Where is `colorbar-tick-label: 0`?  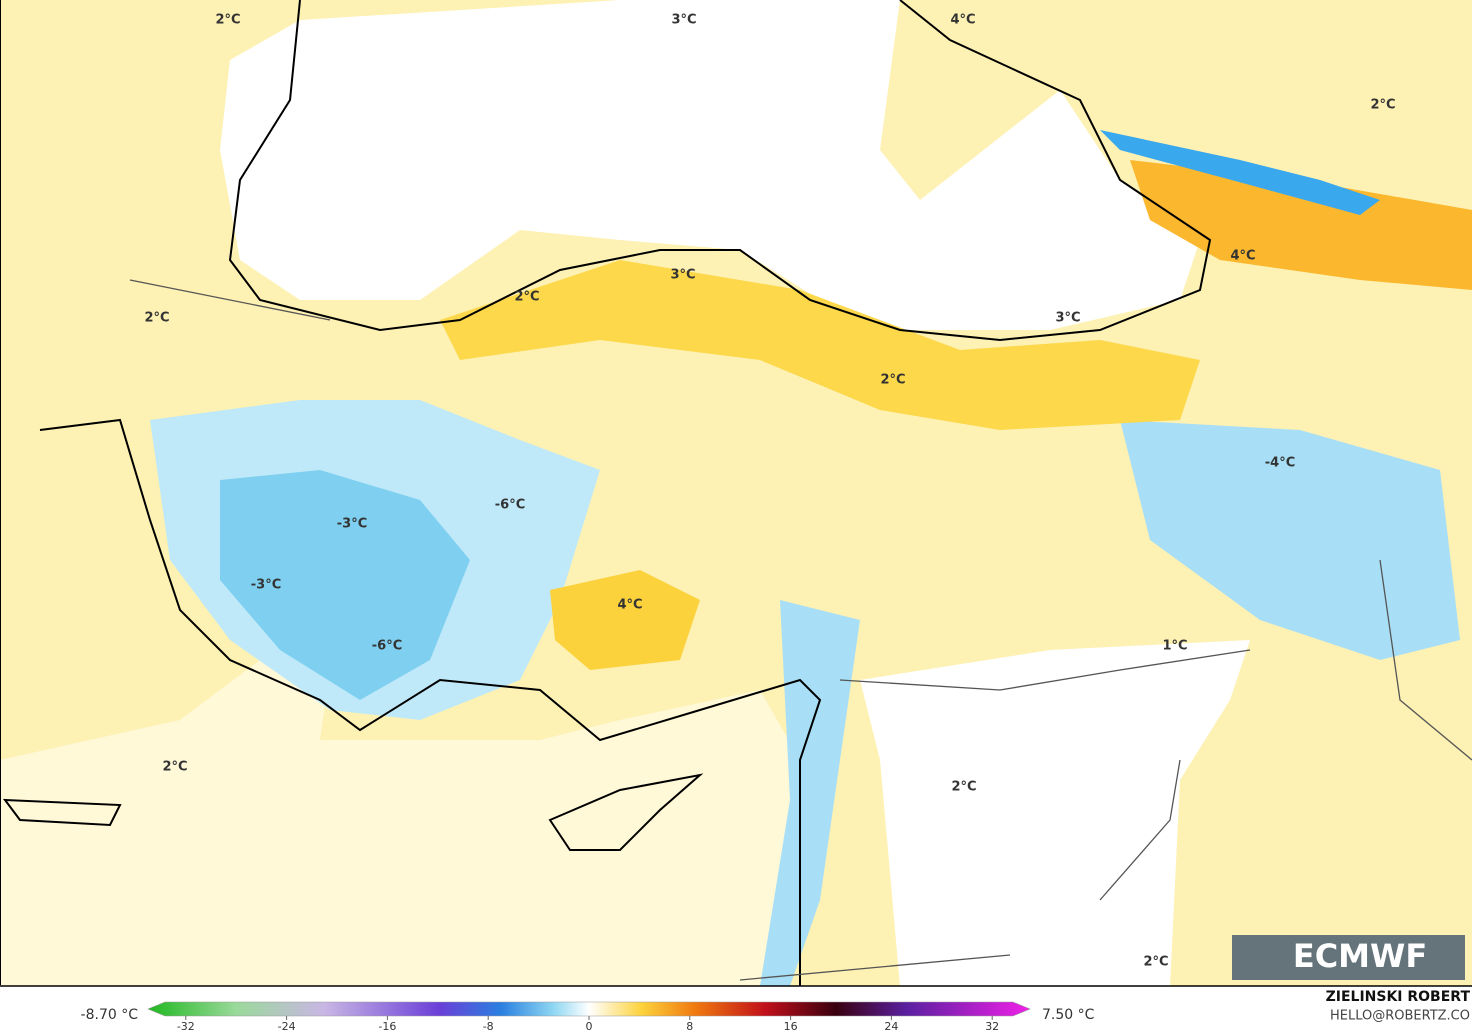
colorbar-tick-label: 0 is located at coordinates (589, 1026).